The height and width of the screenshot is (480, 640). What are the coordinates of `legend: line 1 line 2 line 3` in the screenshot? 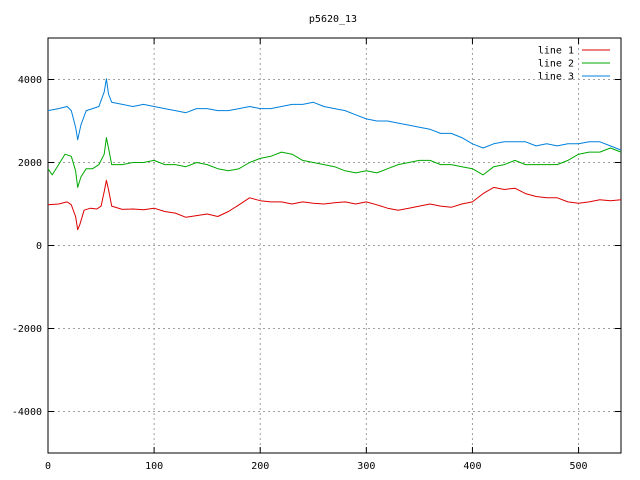 It's located at (574, 64).